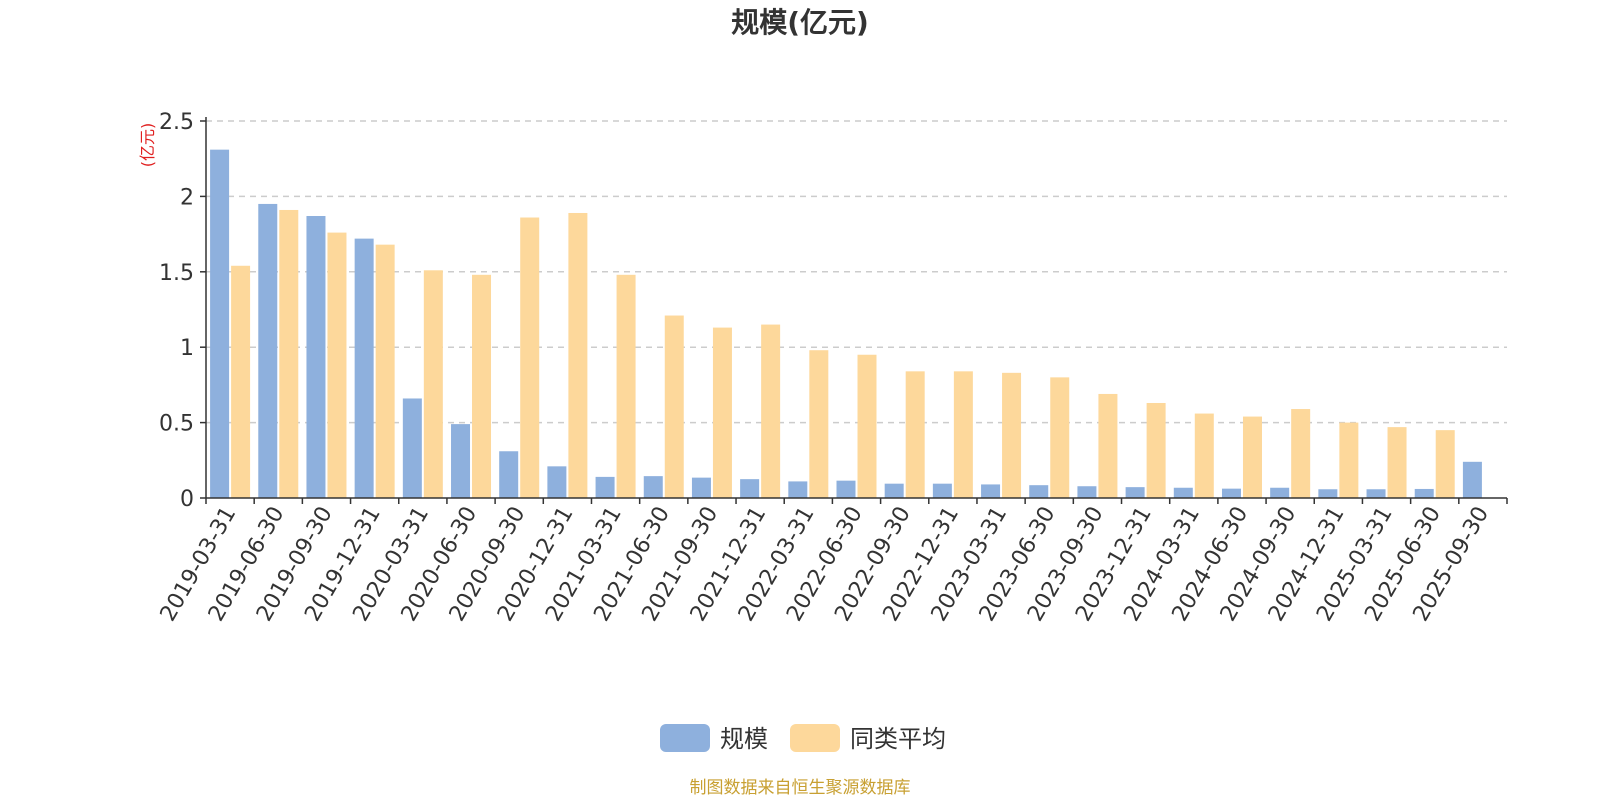 The width and height of the screenshot is (1600, 800). What do you see at coordinates (187, 197) in the screenshot?
I see `y-tick-label: 2` at bounding box center [187, 197].